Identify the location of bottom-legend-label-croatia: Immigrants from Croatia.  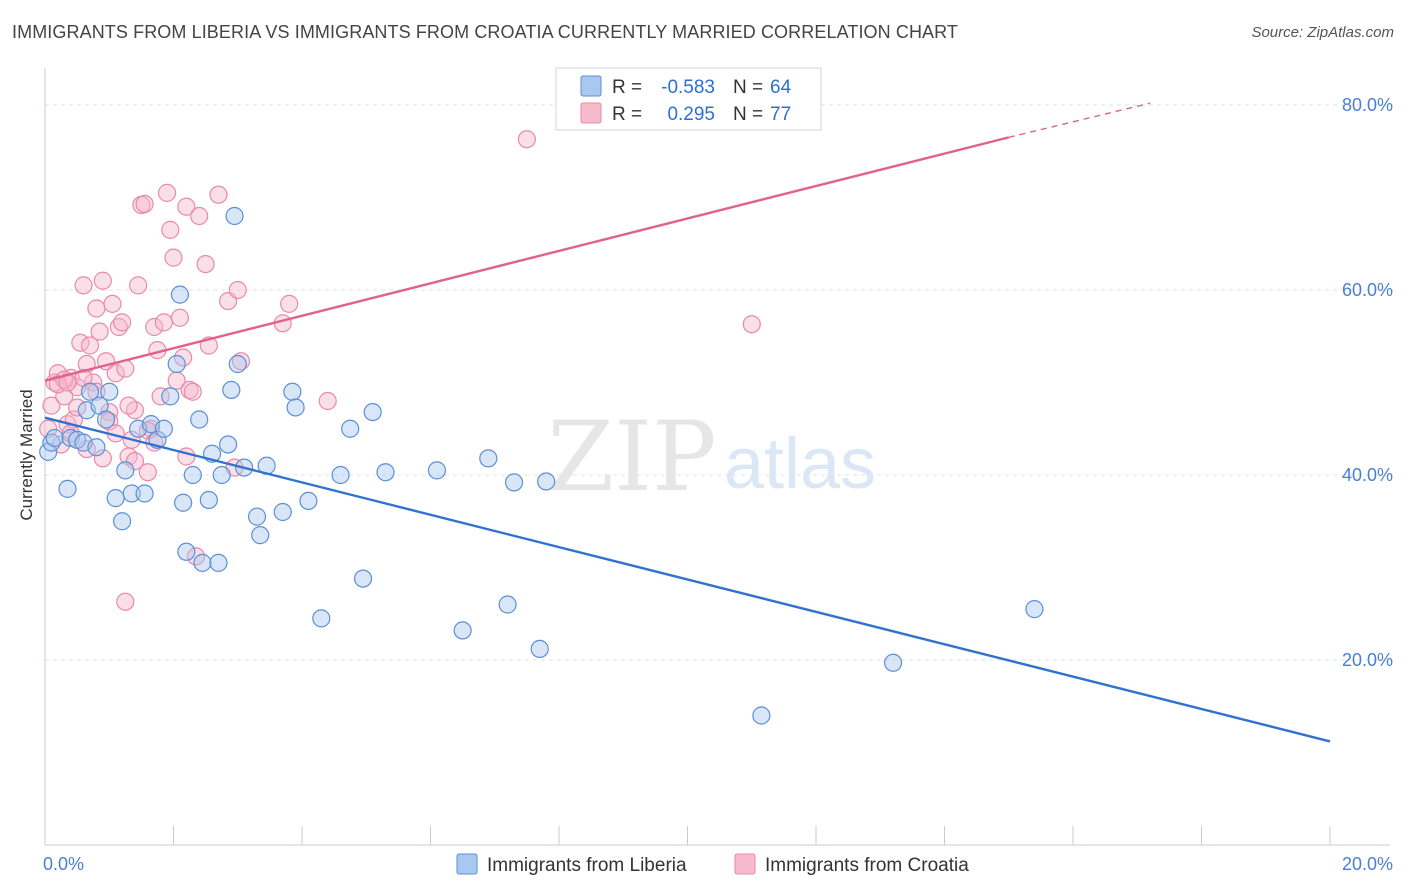
(867, 865).